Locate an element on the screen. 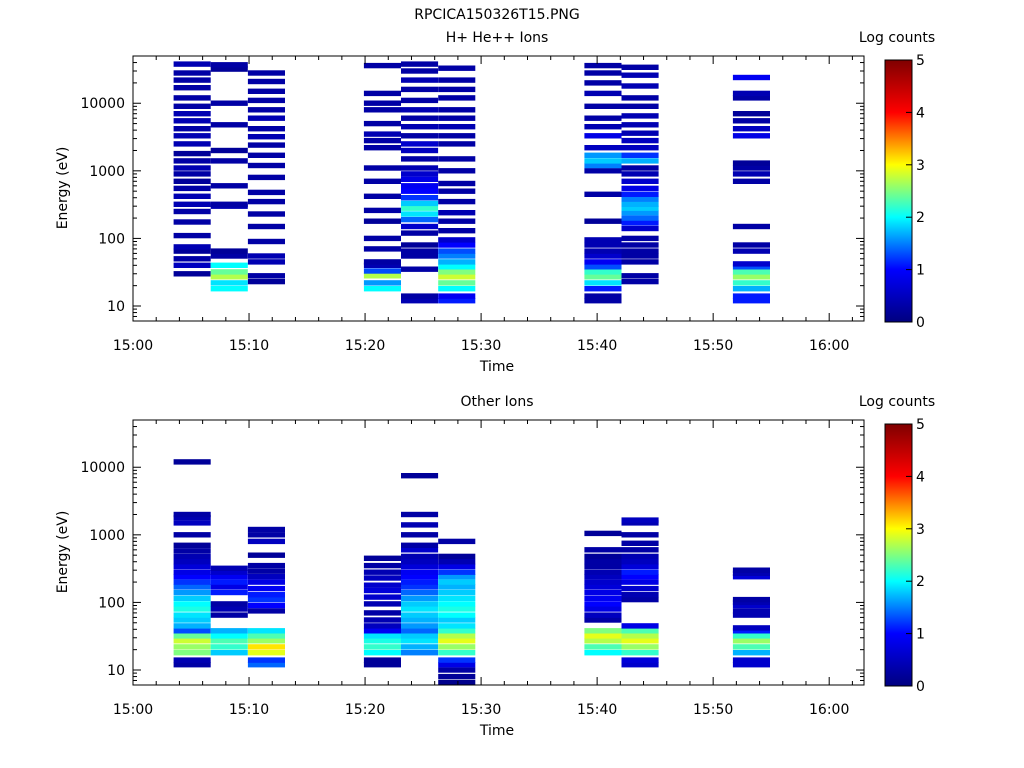 The height and width of the screenshot is (768, 1024). y-tick-label: 100 is located at coordinates (111, 603).